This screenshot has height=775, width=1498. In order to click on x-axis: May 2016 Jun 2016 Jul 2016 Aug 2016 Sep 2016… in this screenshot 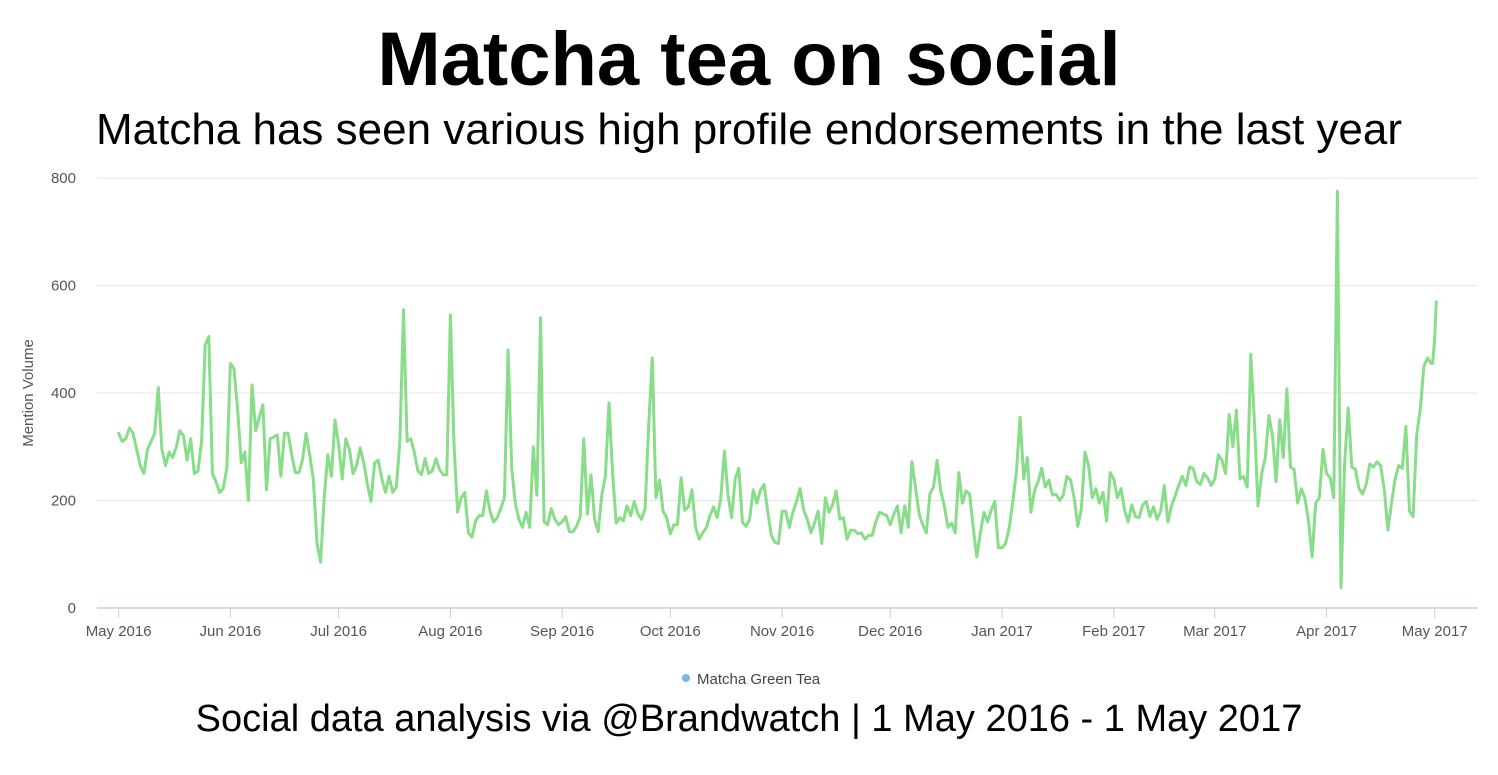, I will do `click(782, 623)`.